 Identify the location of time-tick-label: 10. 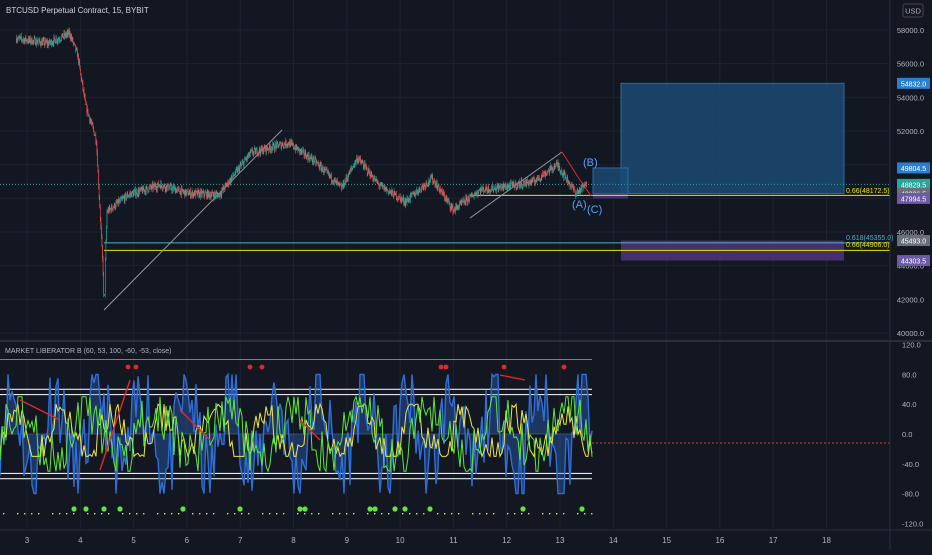
(400, 540).